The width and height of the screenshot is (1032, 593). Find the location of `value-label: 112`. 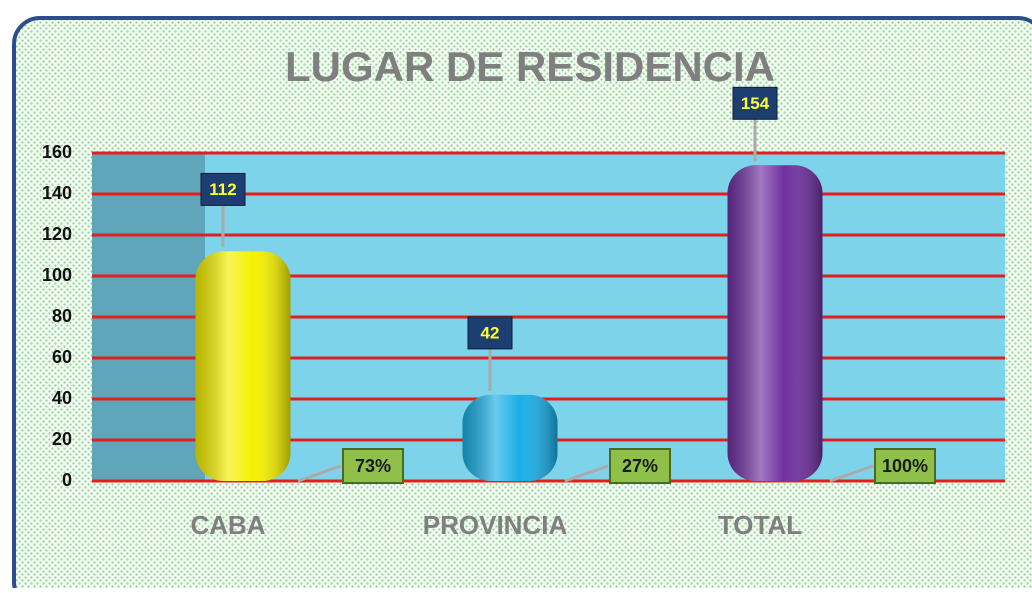

value-label: 112 is located at coordinates (222, 189).